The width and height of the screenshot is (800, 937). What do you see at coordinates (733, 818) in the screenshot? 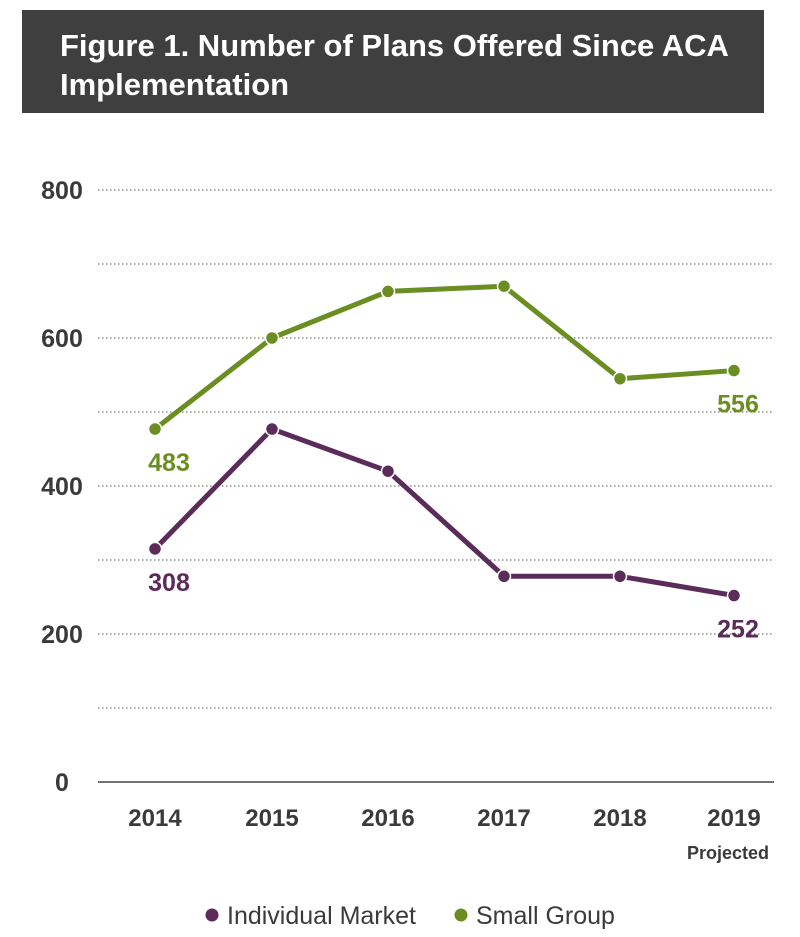
I see `x-tick-label: 2019` at bounding box center [733, 818].